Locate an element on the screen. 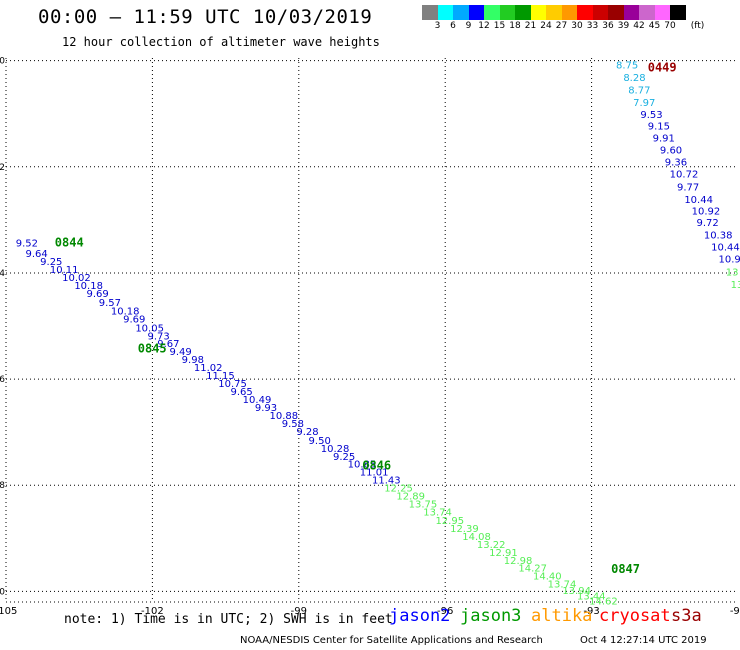 The width and height of the screenshot is (740, 650). wave-height-value: 10.11 is located at coordinates (64, 270).